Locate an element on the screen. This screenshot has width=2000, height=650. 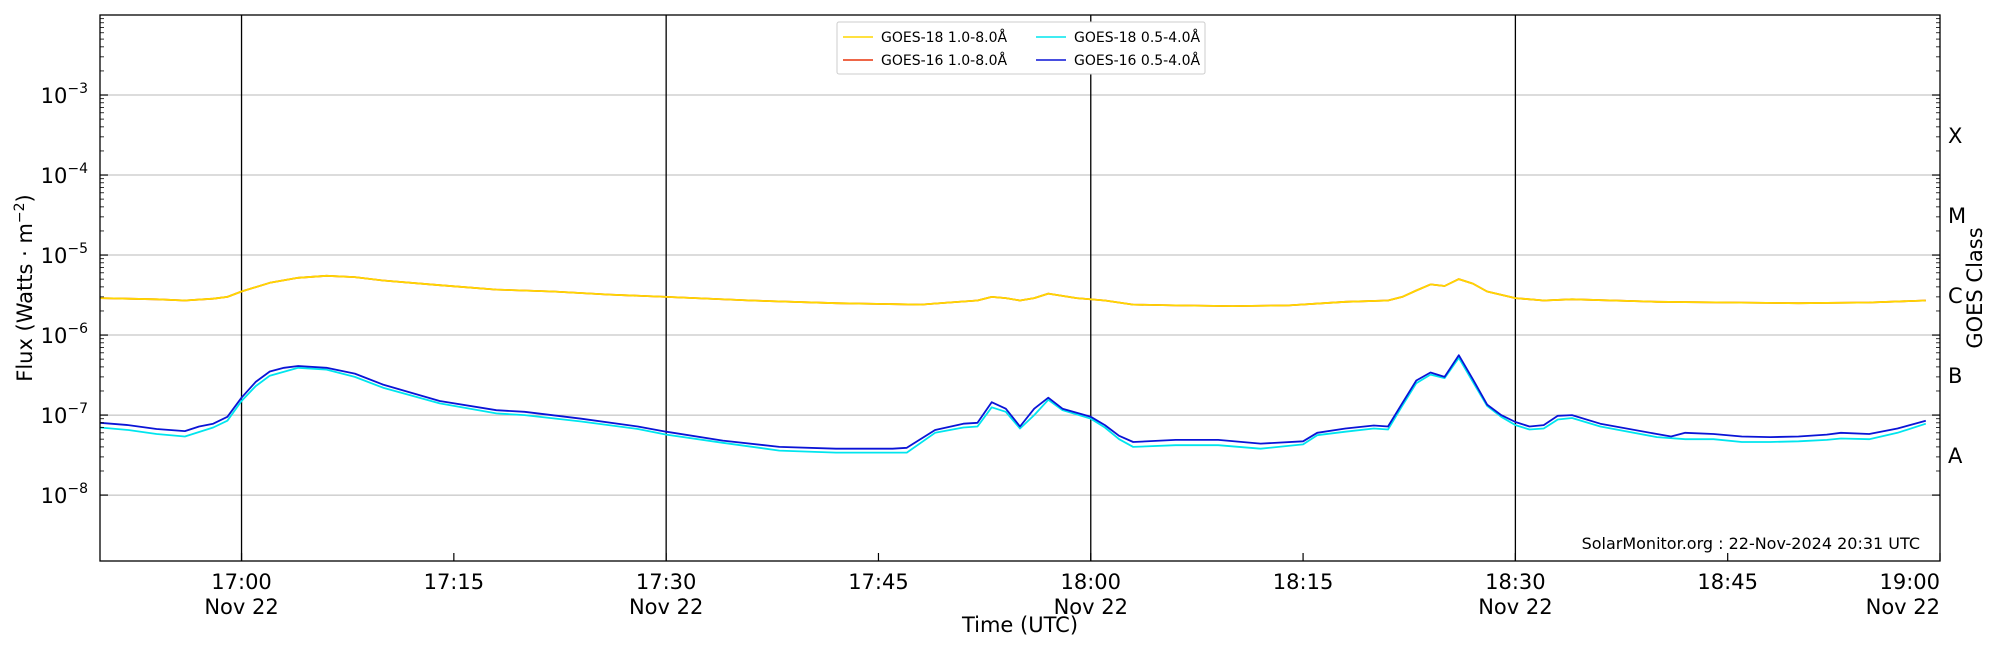
y-tick-label: 10⁻³ is located at coordinates (64, 94).